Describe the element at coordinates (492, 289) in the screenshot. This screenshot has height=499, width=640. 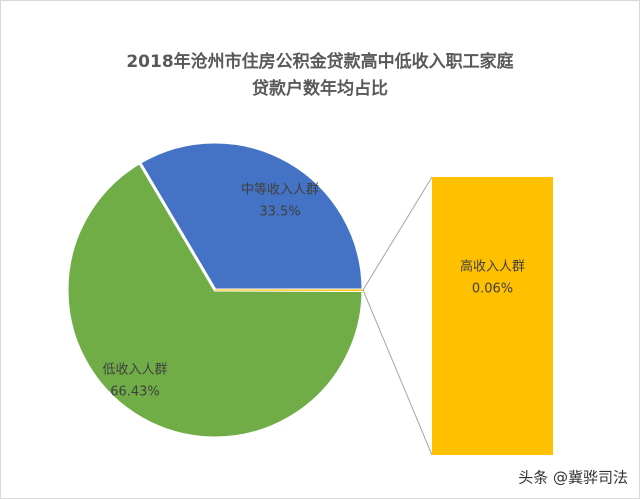
I see `data-label-value: 0.06%` at that location.